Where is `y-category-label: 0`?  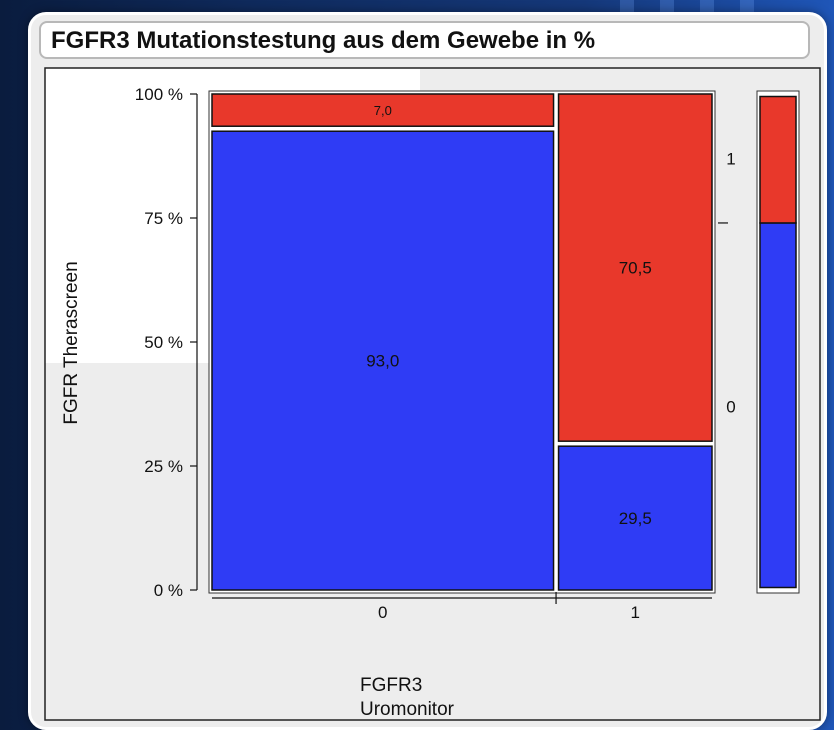 y-category-label: 0 is located at coordinates (730, 406).